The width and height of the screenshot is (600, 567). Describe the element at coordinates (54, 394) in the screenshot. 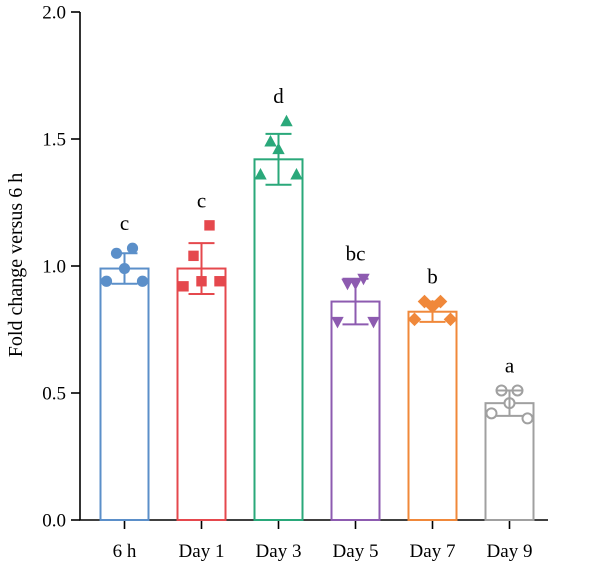

I see `y-tick-label: 0.5` at that location.